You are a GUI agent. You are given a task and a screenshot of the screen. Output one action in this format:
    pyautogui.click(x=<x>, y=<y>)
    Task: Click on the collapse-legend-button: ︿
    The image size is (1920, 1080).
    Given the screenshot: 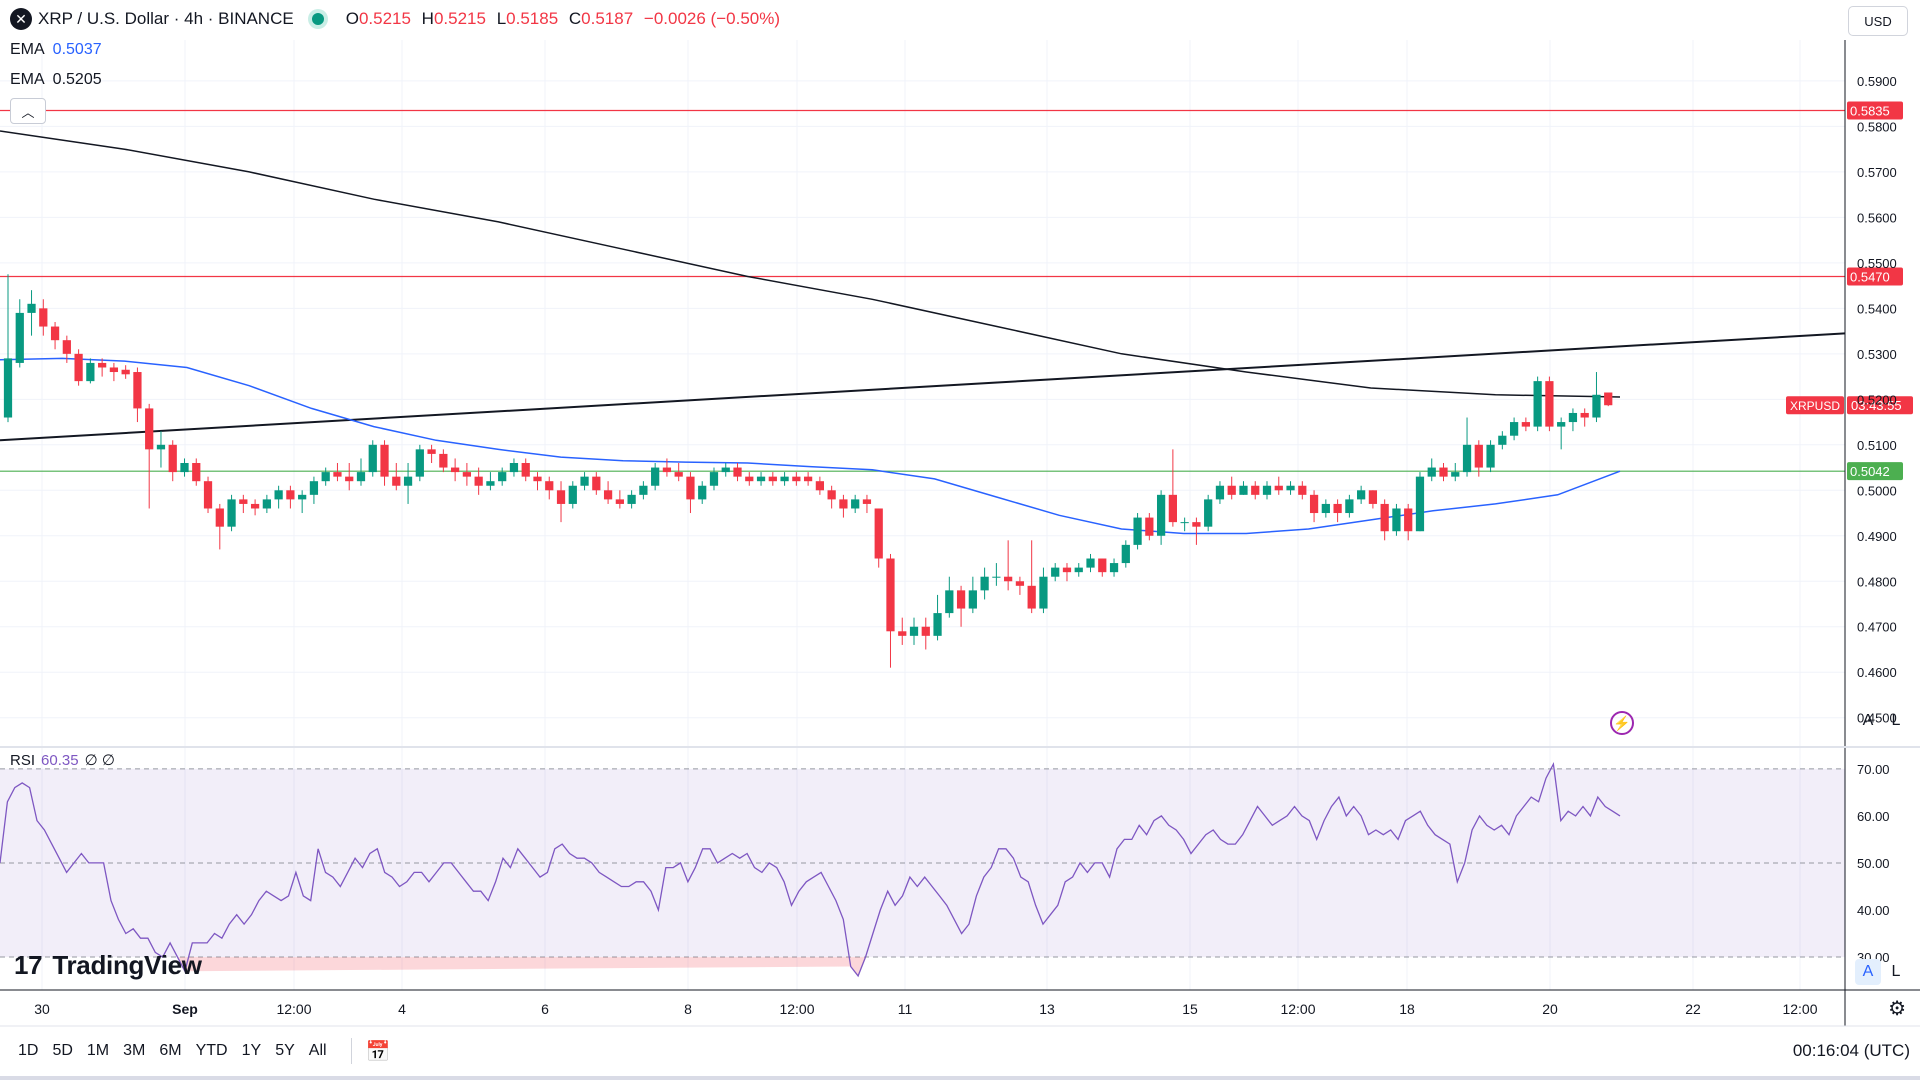 What is the action you would take?
    pyautogui.click(x=28, y=111)
    